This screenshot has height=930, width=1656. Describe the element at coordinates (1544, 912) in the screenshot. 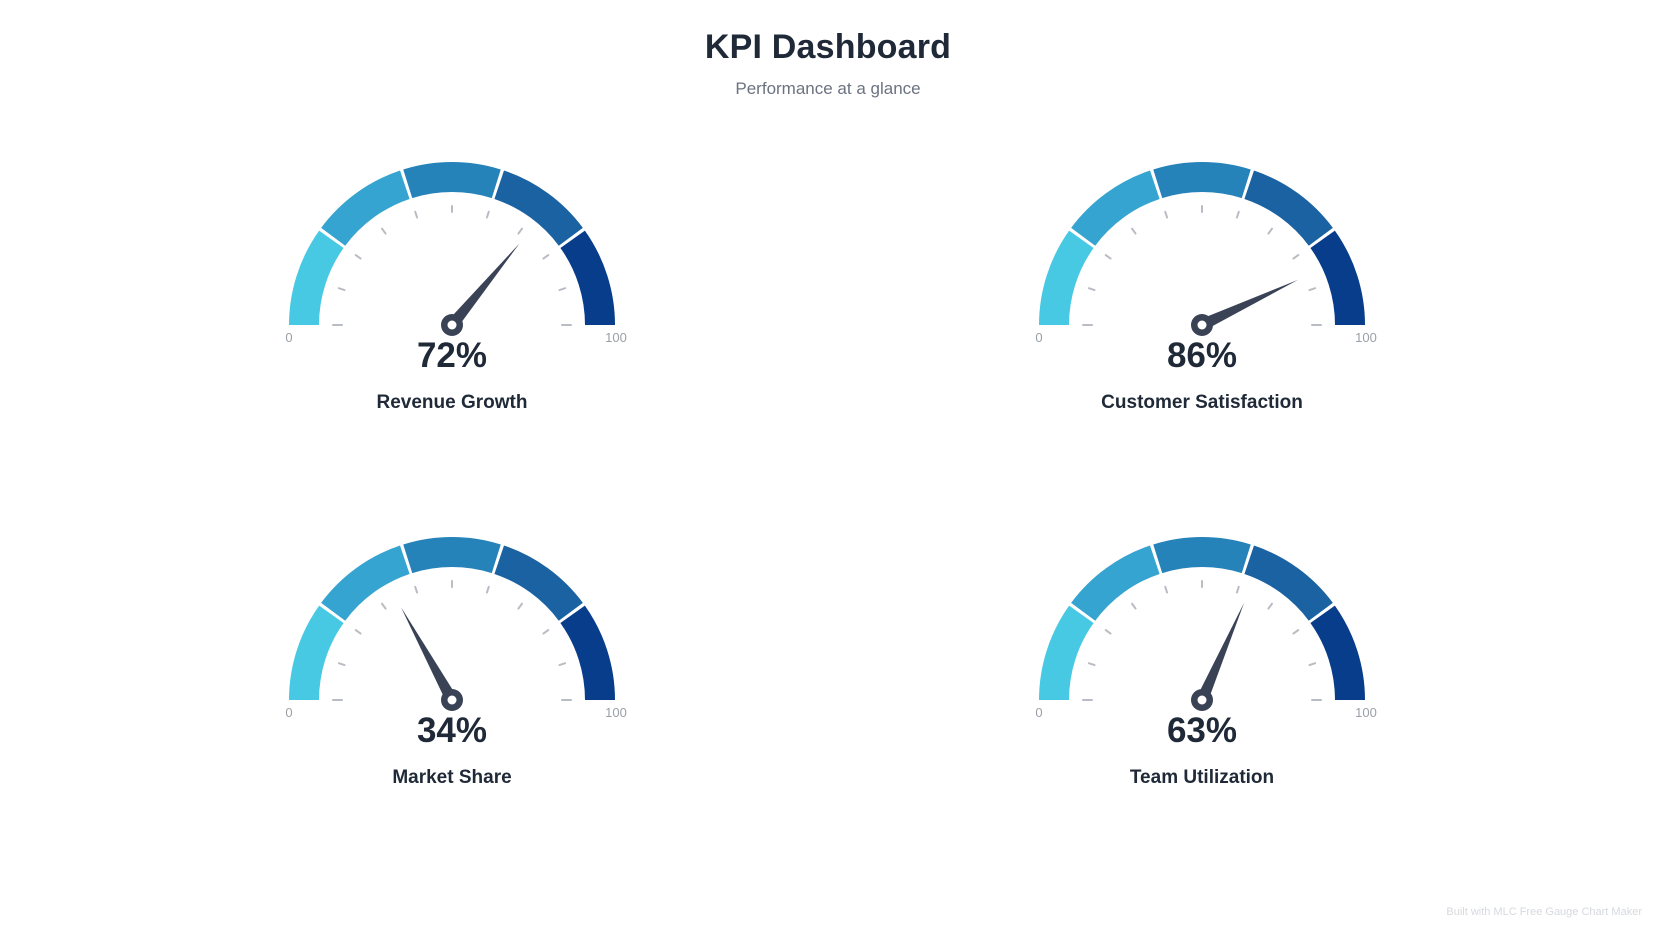

I see `footer-credit: Built with MLC Free Gauge Chart Maker` at that location.